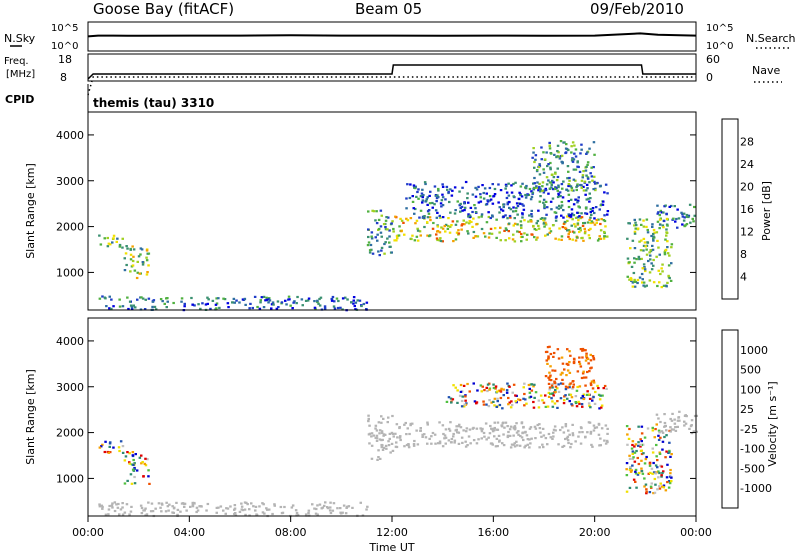 Image resolution: width=800 pixels, height=554 pixels. What do you see at coordinates (391, 86) in the screenshot?
I see `nave-line` at bounding box center [391, 86].